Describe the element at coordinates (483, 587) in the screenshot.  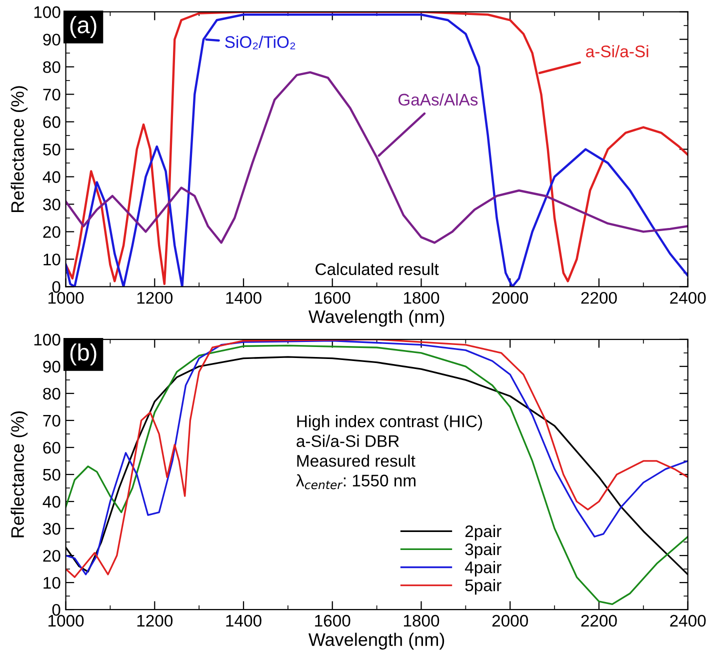
I see `legend-label: 5pair` at that location.